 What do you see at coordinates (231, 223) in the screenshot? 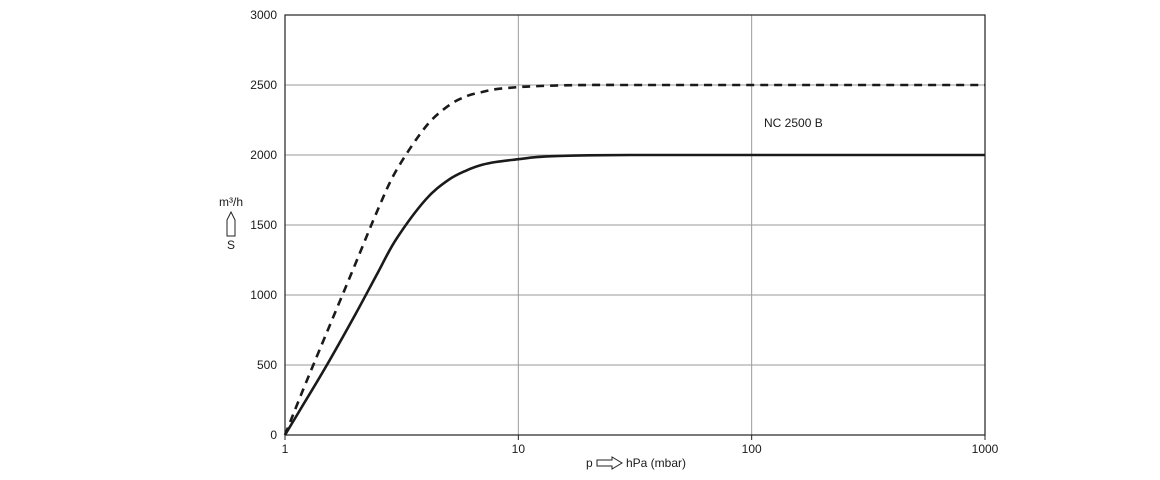
I see `y-axis-arrow-icon` at bounding box center [231, 223].